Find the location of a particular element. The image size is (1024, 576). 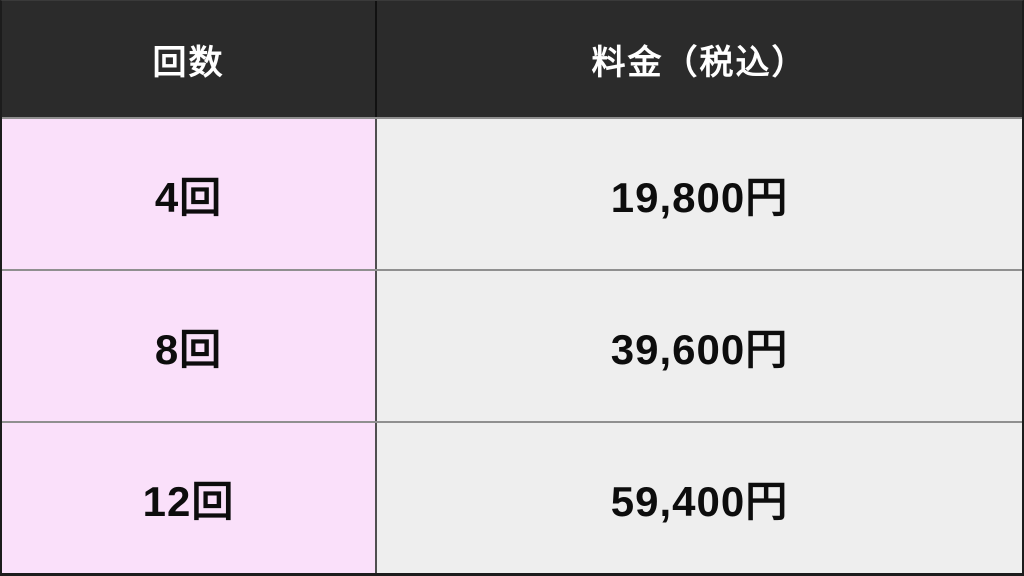

count-cell: 12回 is located at coordinates (189, 498).